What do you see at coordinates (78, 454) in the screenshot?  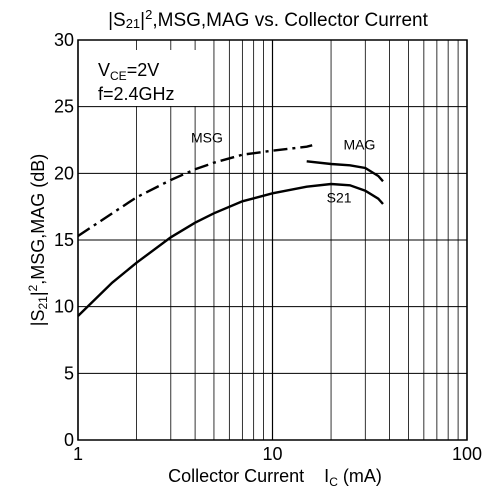 I see `x-tick-label: 1` at bounding box center [78, 454].